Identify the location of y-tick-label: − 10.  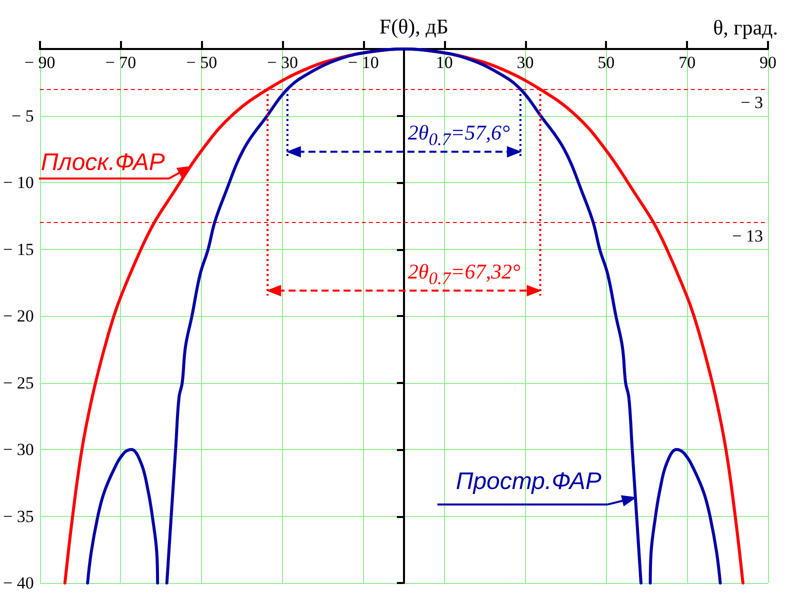
(18, 182).